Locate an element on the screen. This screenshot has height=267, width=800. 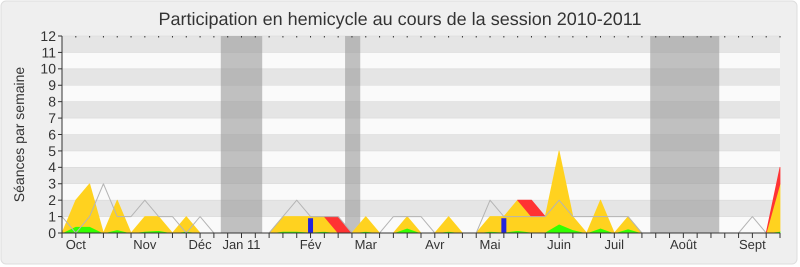
x-tick-label: Juin is located at coordinates (559, 244).